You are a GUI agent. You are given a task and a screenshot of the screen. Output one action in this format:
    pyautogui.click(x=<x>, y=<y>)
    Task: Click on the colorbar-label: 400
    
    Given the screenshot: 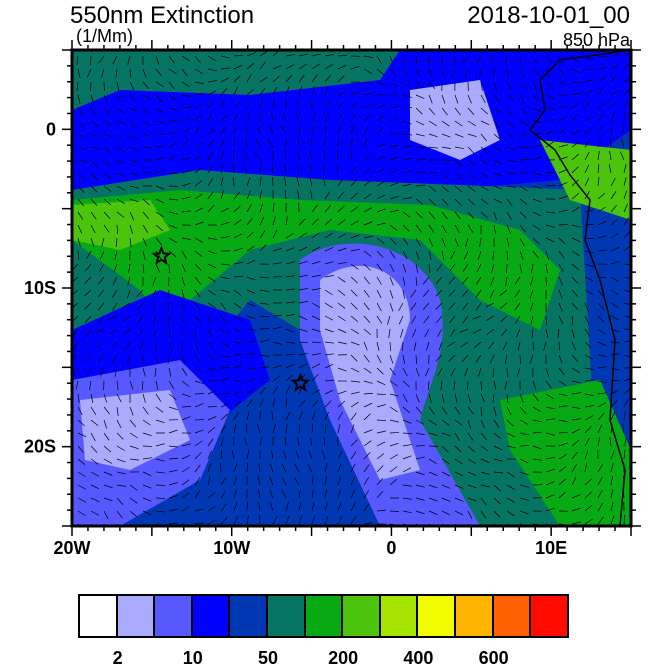 What is the action you would take?
    pyautogui.click(x=418, y=658)
    